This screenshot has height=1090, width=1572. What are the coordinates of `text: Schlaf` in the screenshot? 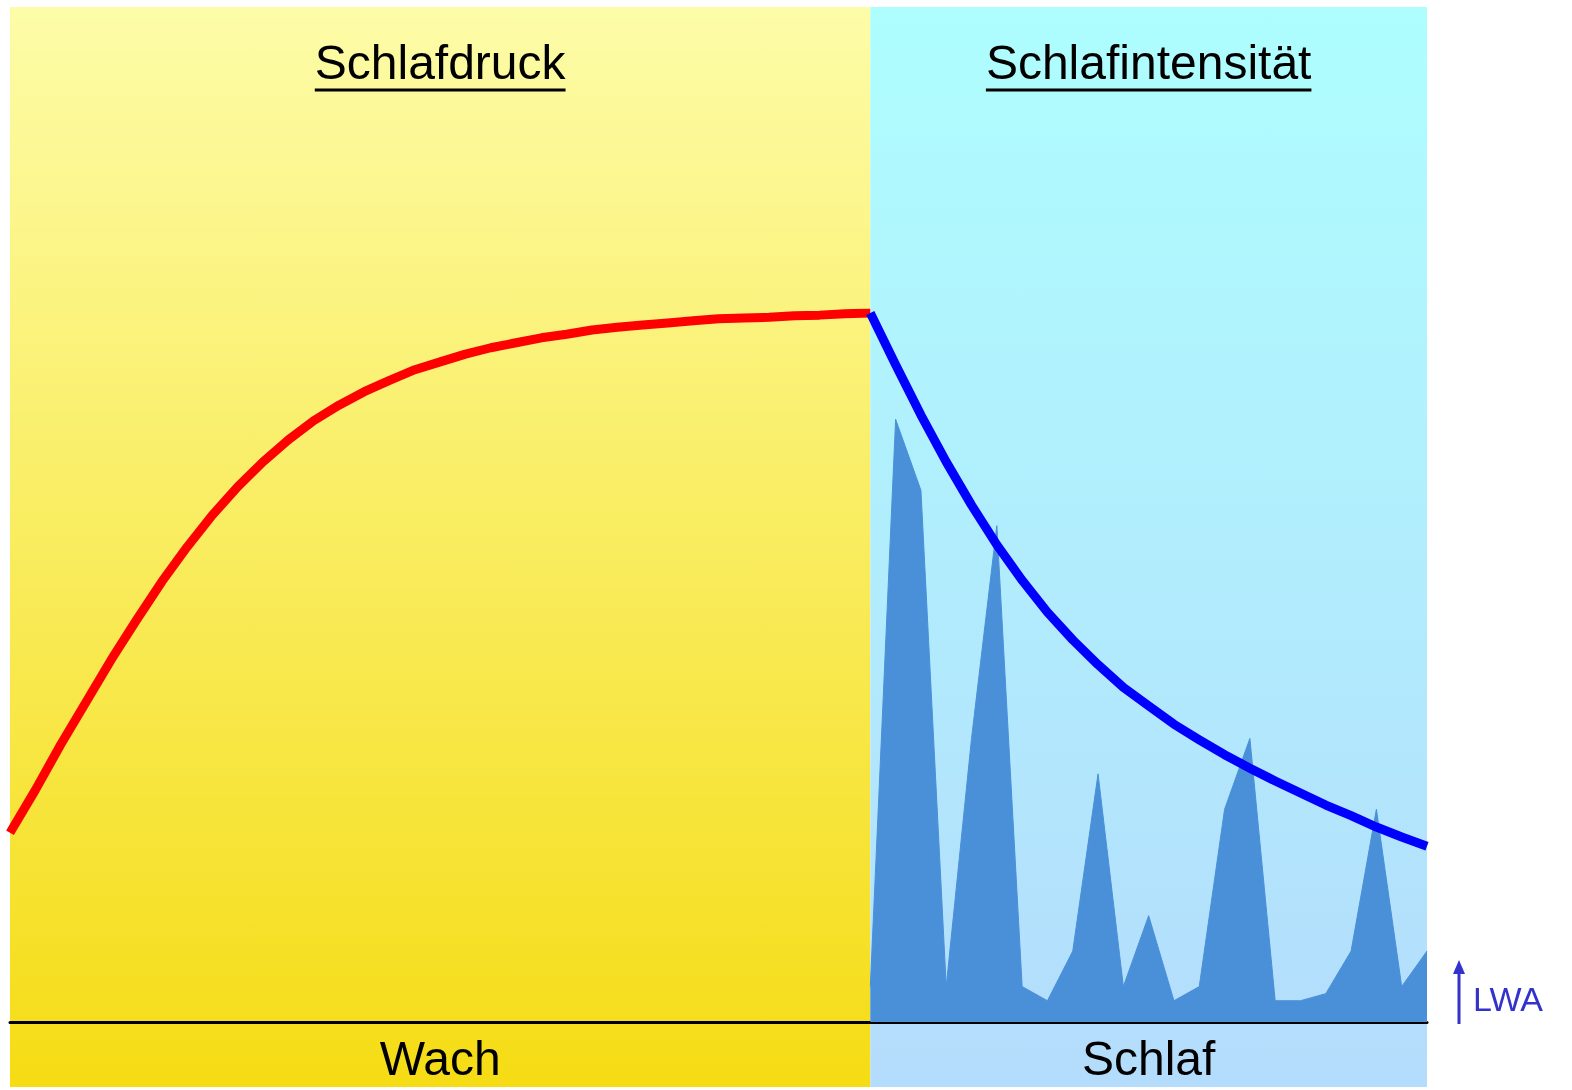 It's located at (1149, 1058).